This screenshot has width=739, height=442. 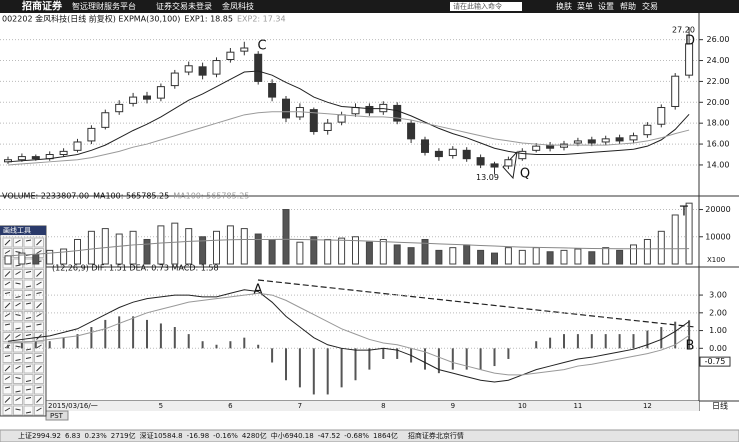 What do you see at coordinates (717, 209) in the screenshot?
I see `y-tick-label: 20000` at bounding box center [717, 209].